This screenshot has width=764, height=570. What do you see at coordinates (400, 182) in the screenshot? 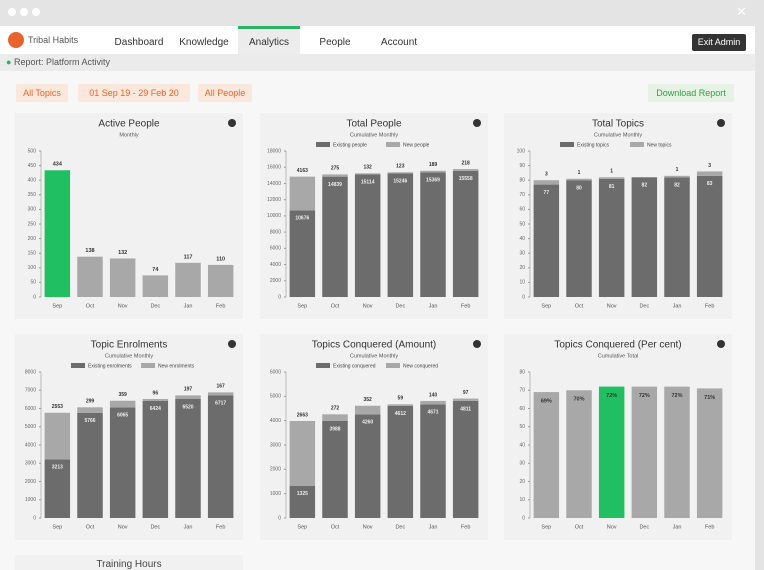
I see `data-label: 15246` at bounding box center [400, 182].